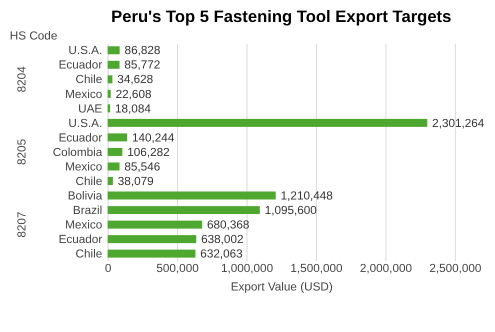 The height and width of the screenshot is (332, 495). What do you see at coordinates (21, 225) in the screenshot?
I see `text: 8207` at bounding box center [21, 225].